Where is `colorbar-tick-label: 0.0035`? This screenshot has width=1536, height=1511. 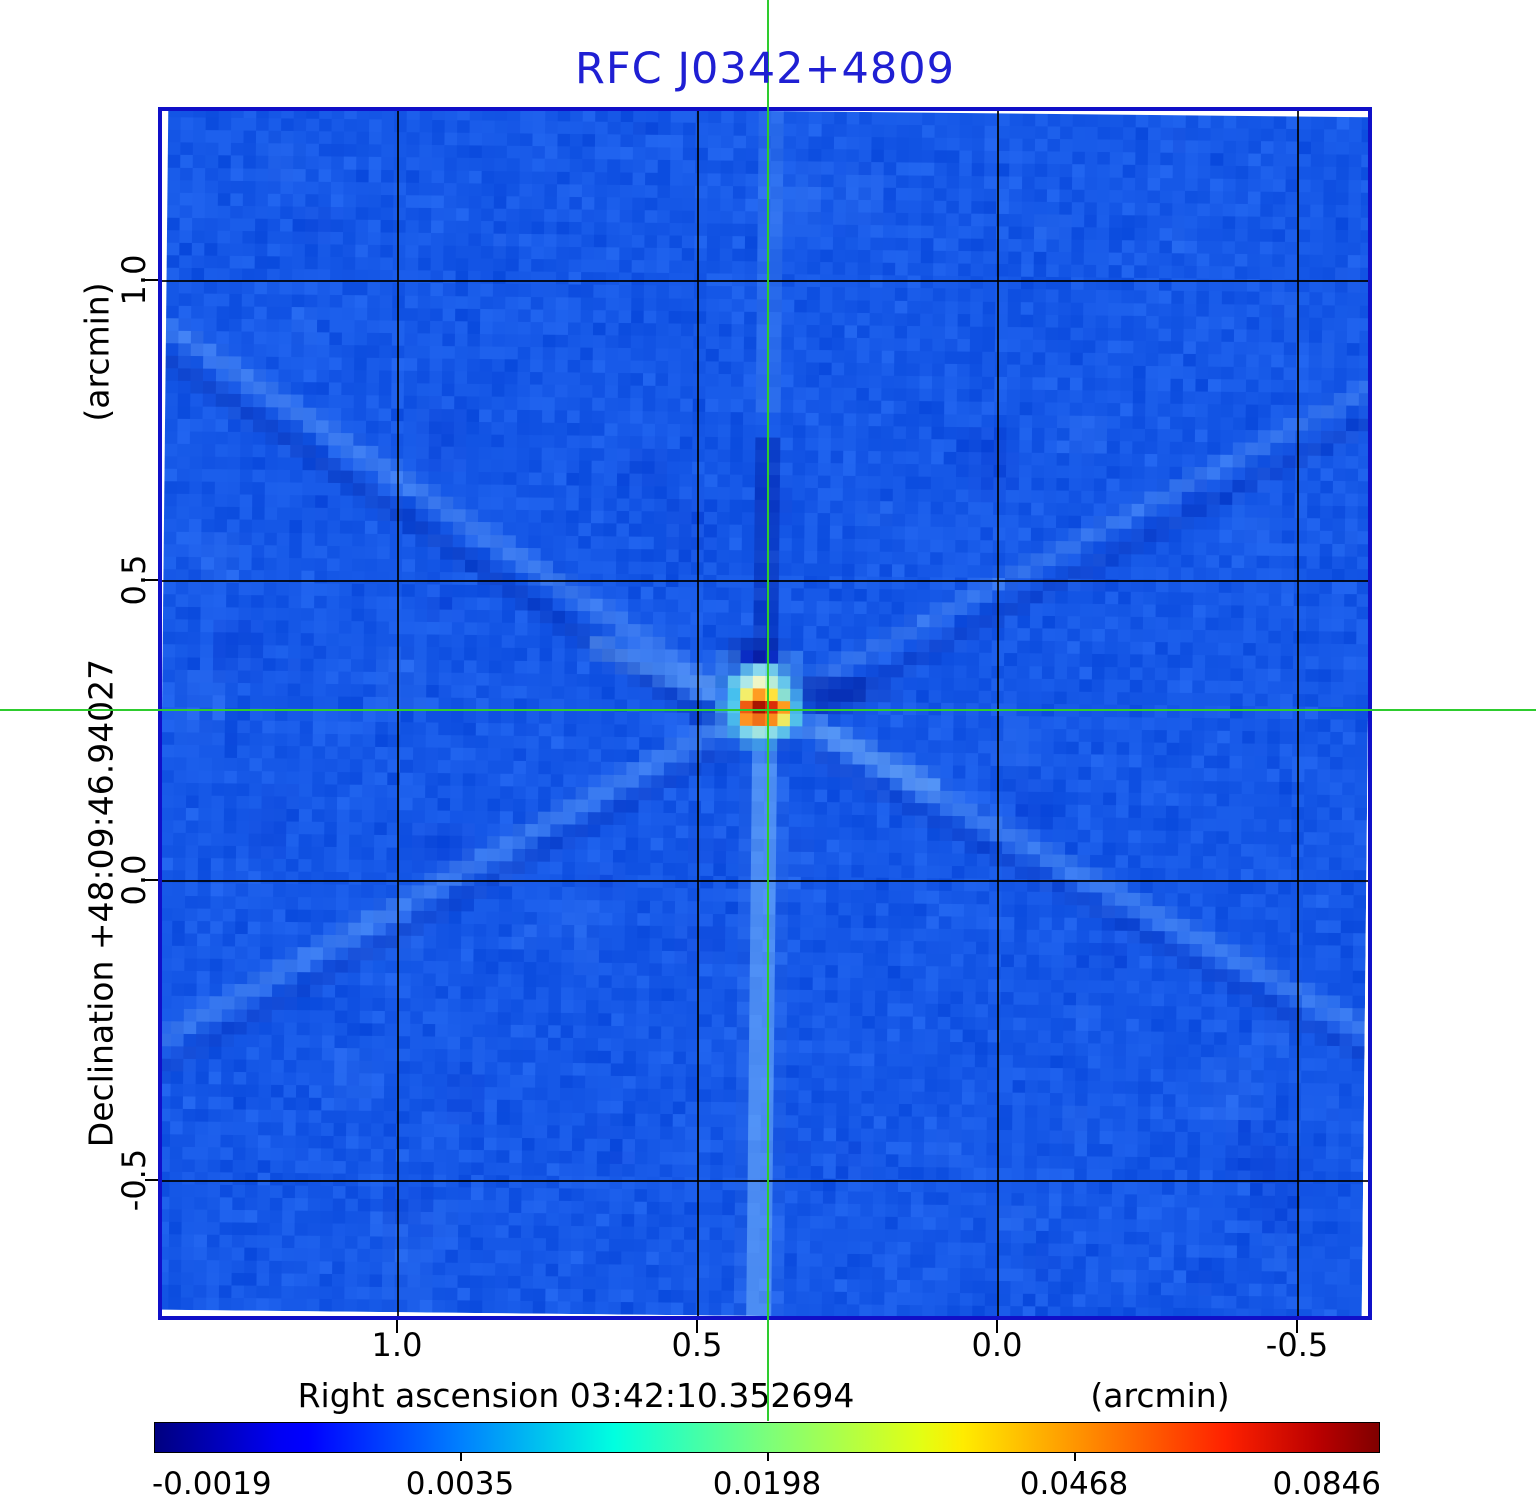
colorbar-tick-label: 0.0035 is located at coordinates (460, 1484).